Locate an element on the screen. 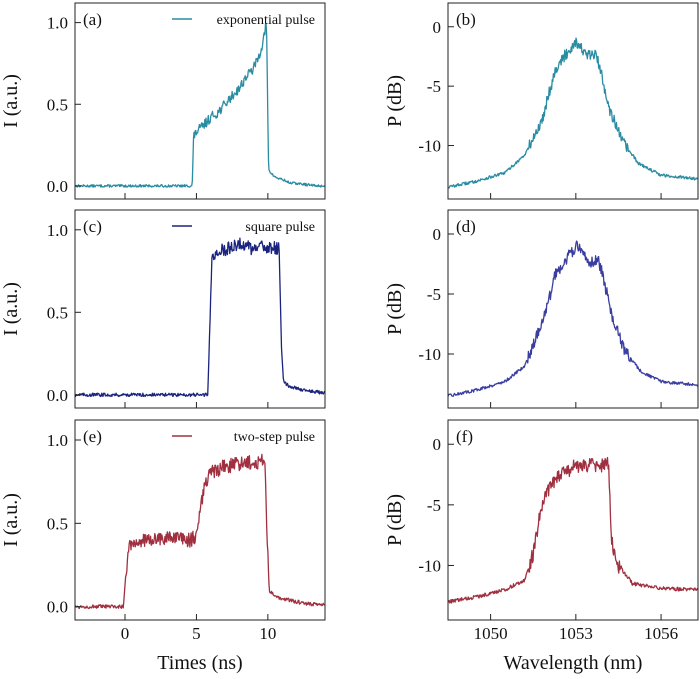 This screenshot has width=700, height=679. x-tick-label: 1053 is located at coordinates (576, 633).